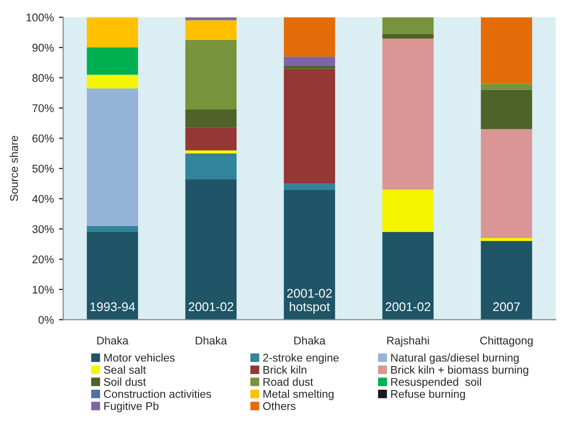 This screenshot has width=585, height=432. What do you see at coordinates (455, 359) in the screenshot?
I see `legend-label: Natural gas/diesel burning` at bounding box center [455, 359].